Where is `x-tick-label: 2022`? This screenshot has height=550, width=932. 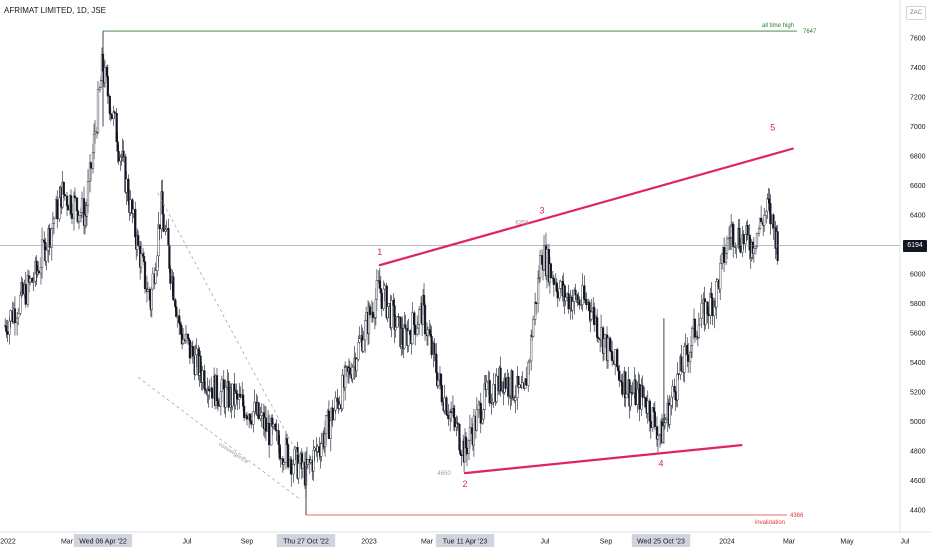 x-tick-label: 2022 is located at coordinates (8, 542).